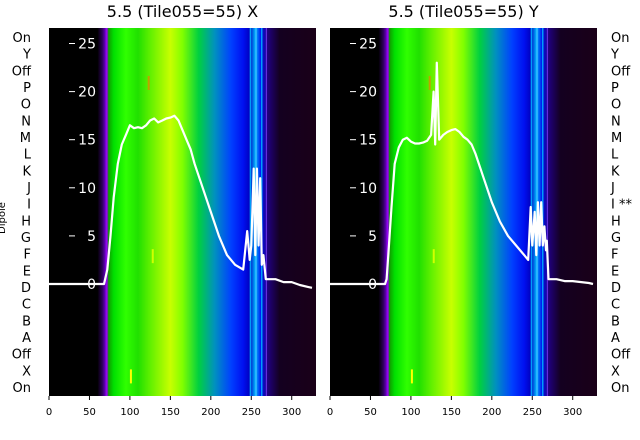 This screenshot has width=640, height=440. I want to click on row-label: I, so click(29, 205).